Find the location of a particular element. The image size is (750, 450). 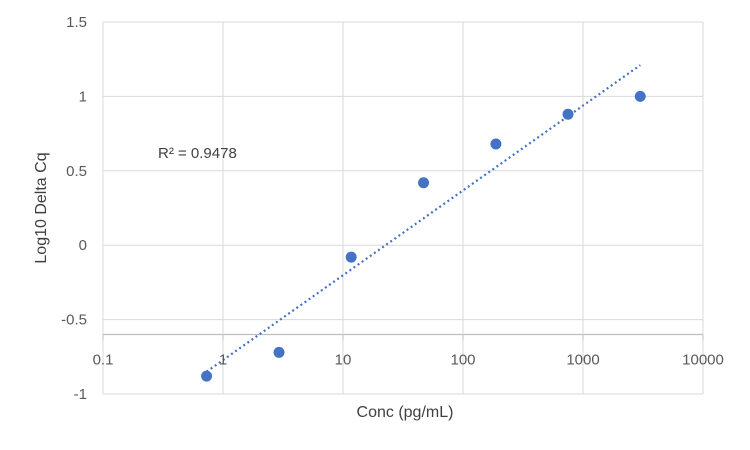

y-tick-label: -1 is located at coordinates (80, 394).